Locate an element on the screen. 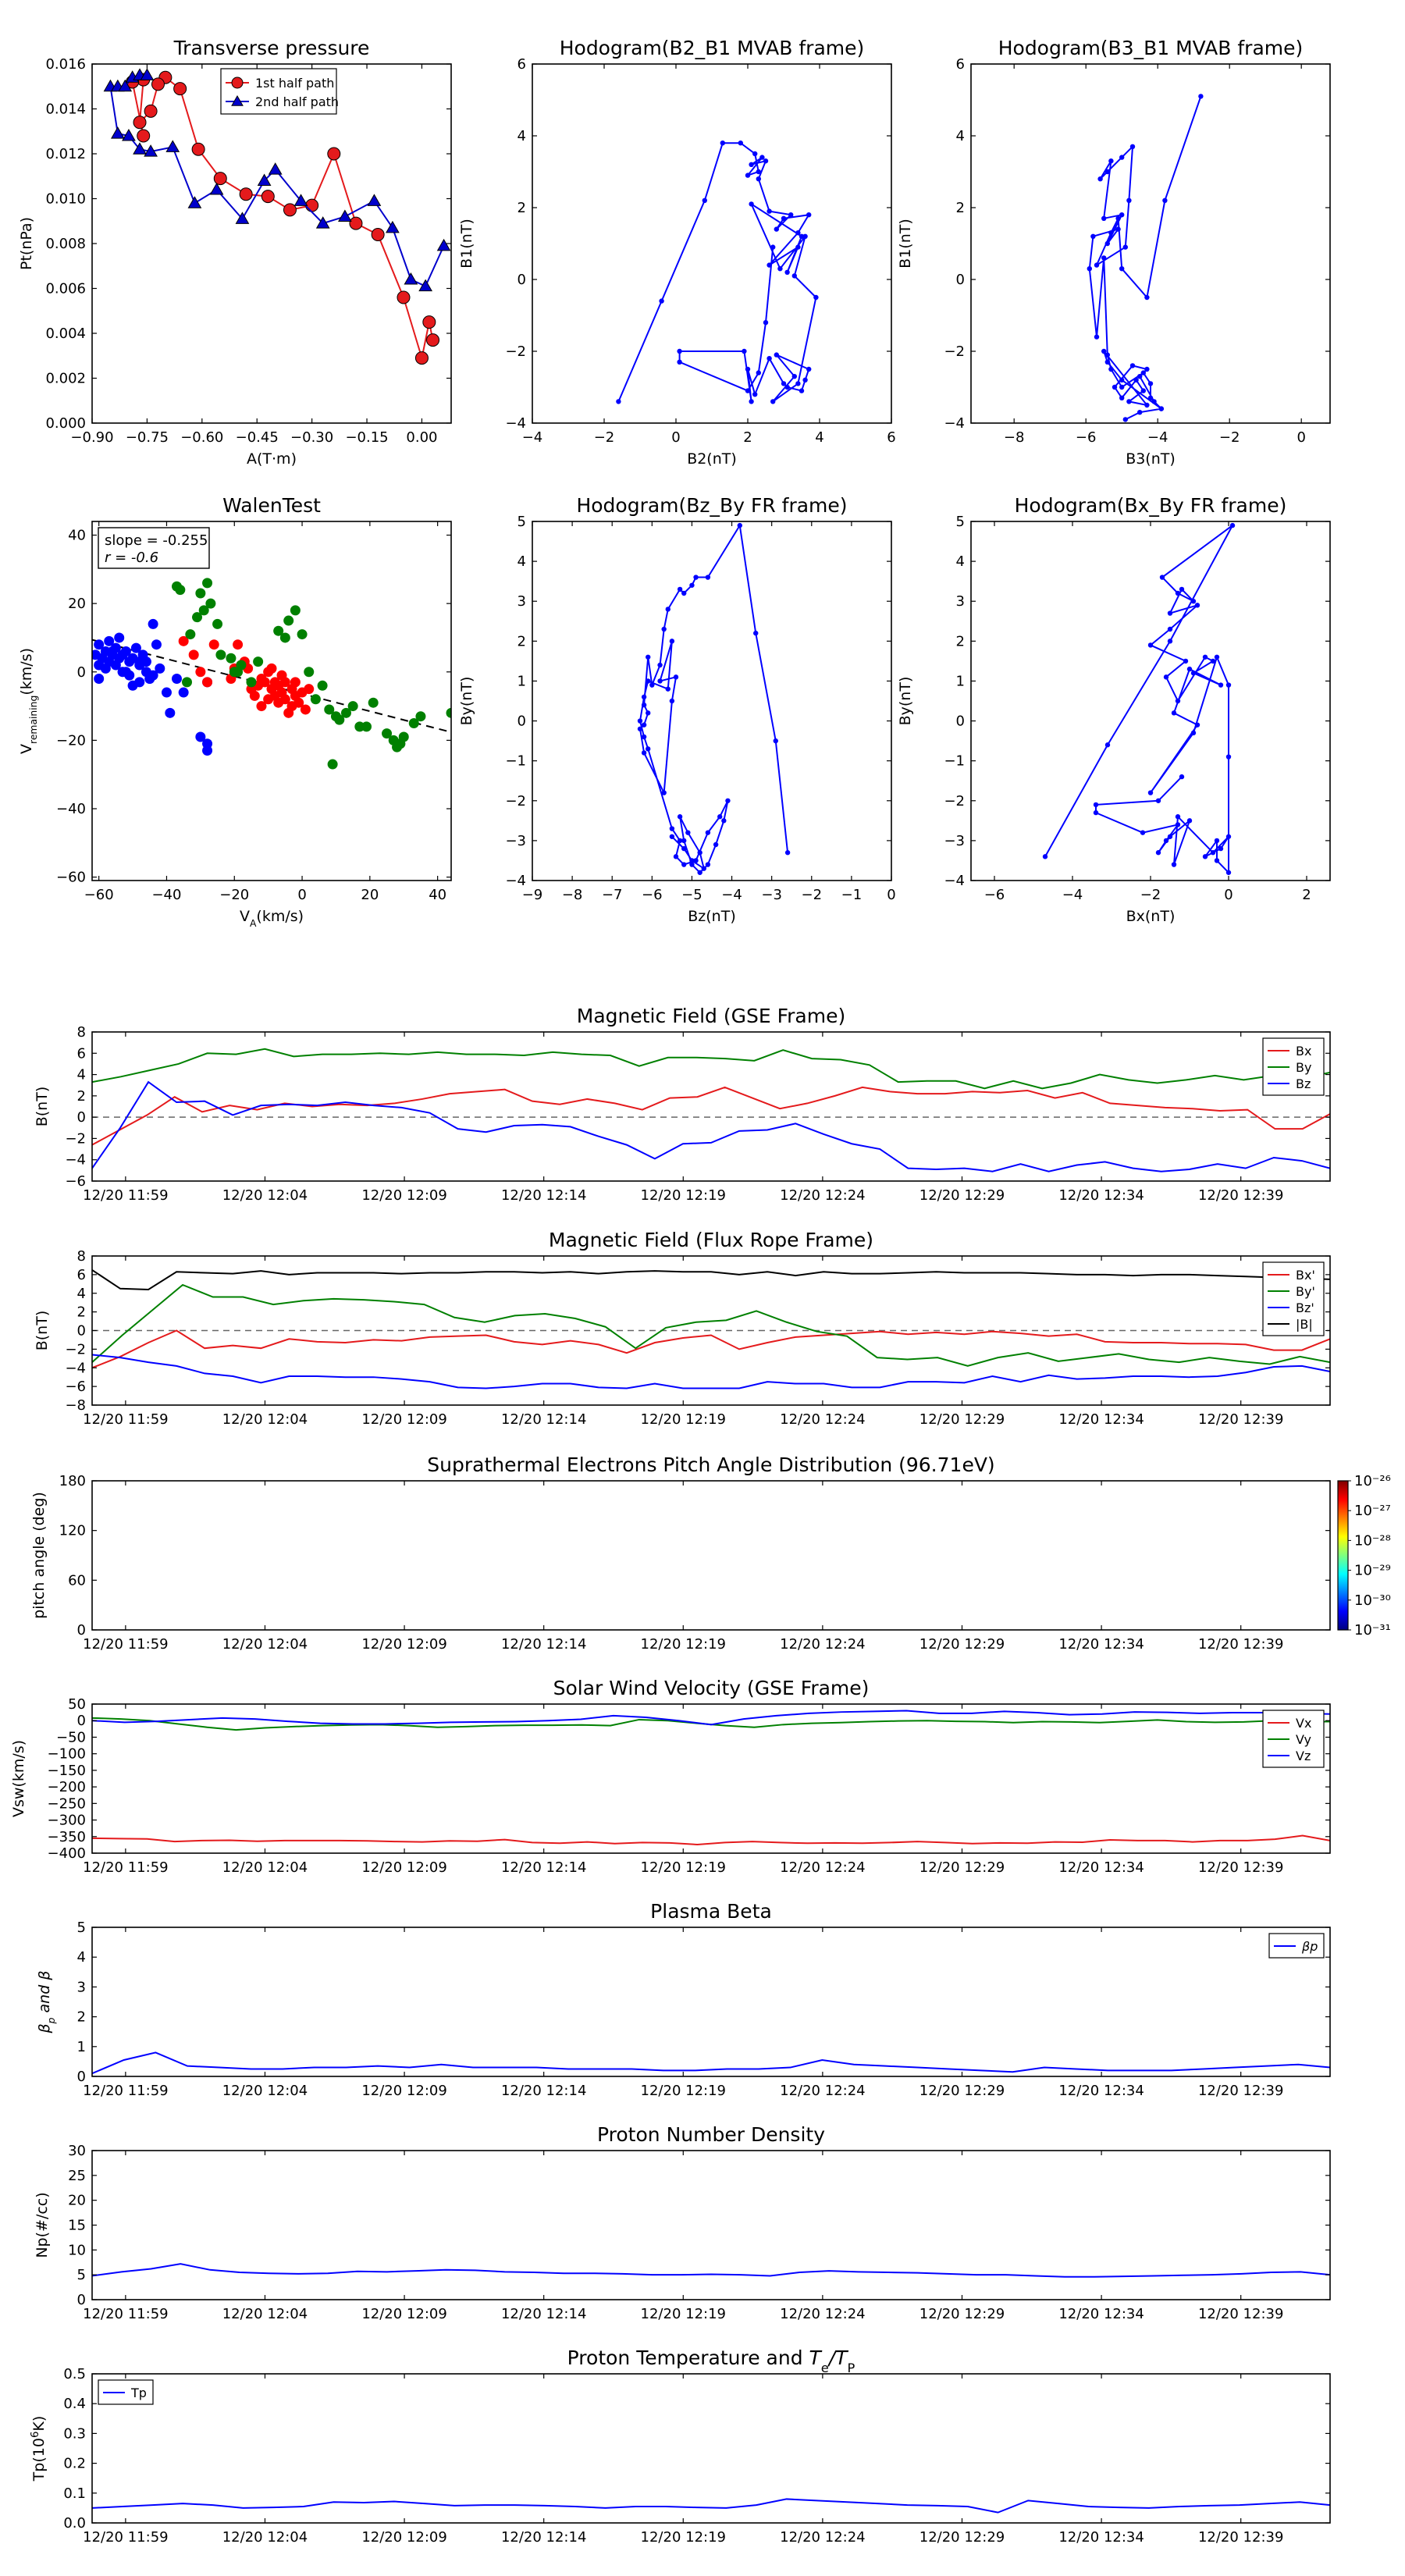  y-tick-label: 0.008 is located at coordinates (65, 244).